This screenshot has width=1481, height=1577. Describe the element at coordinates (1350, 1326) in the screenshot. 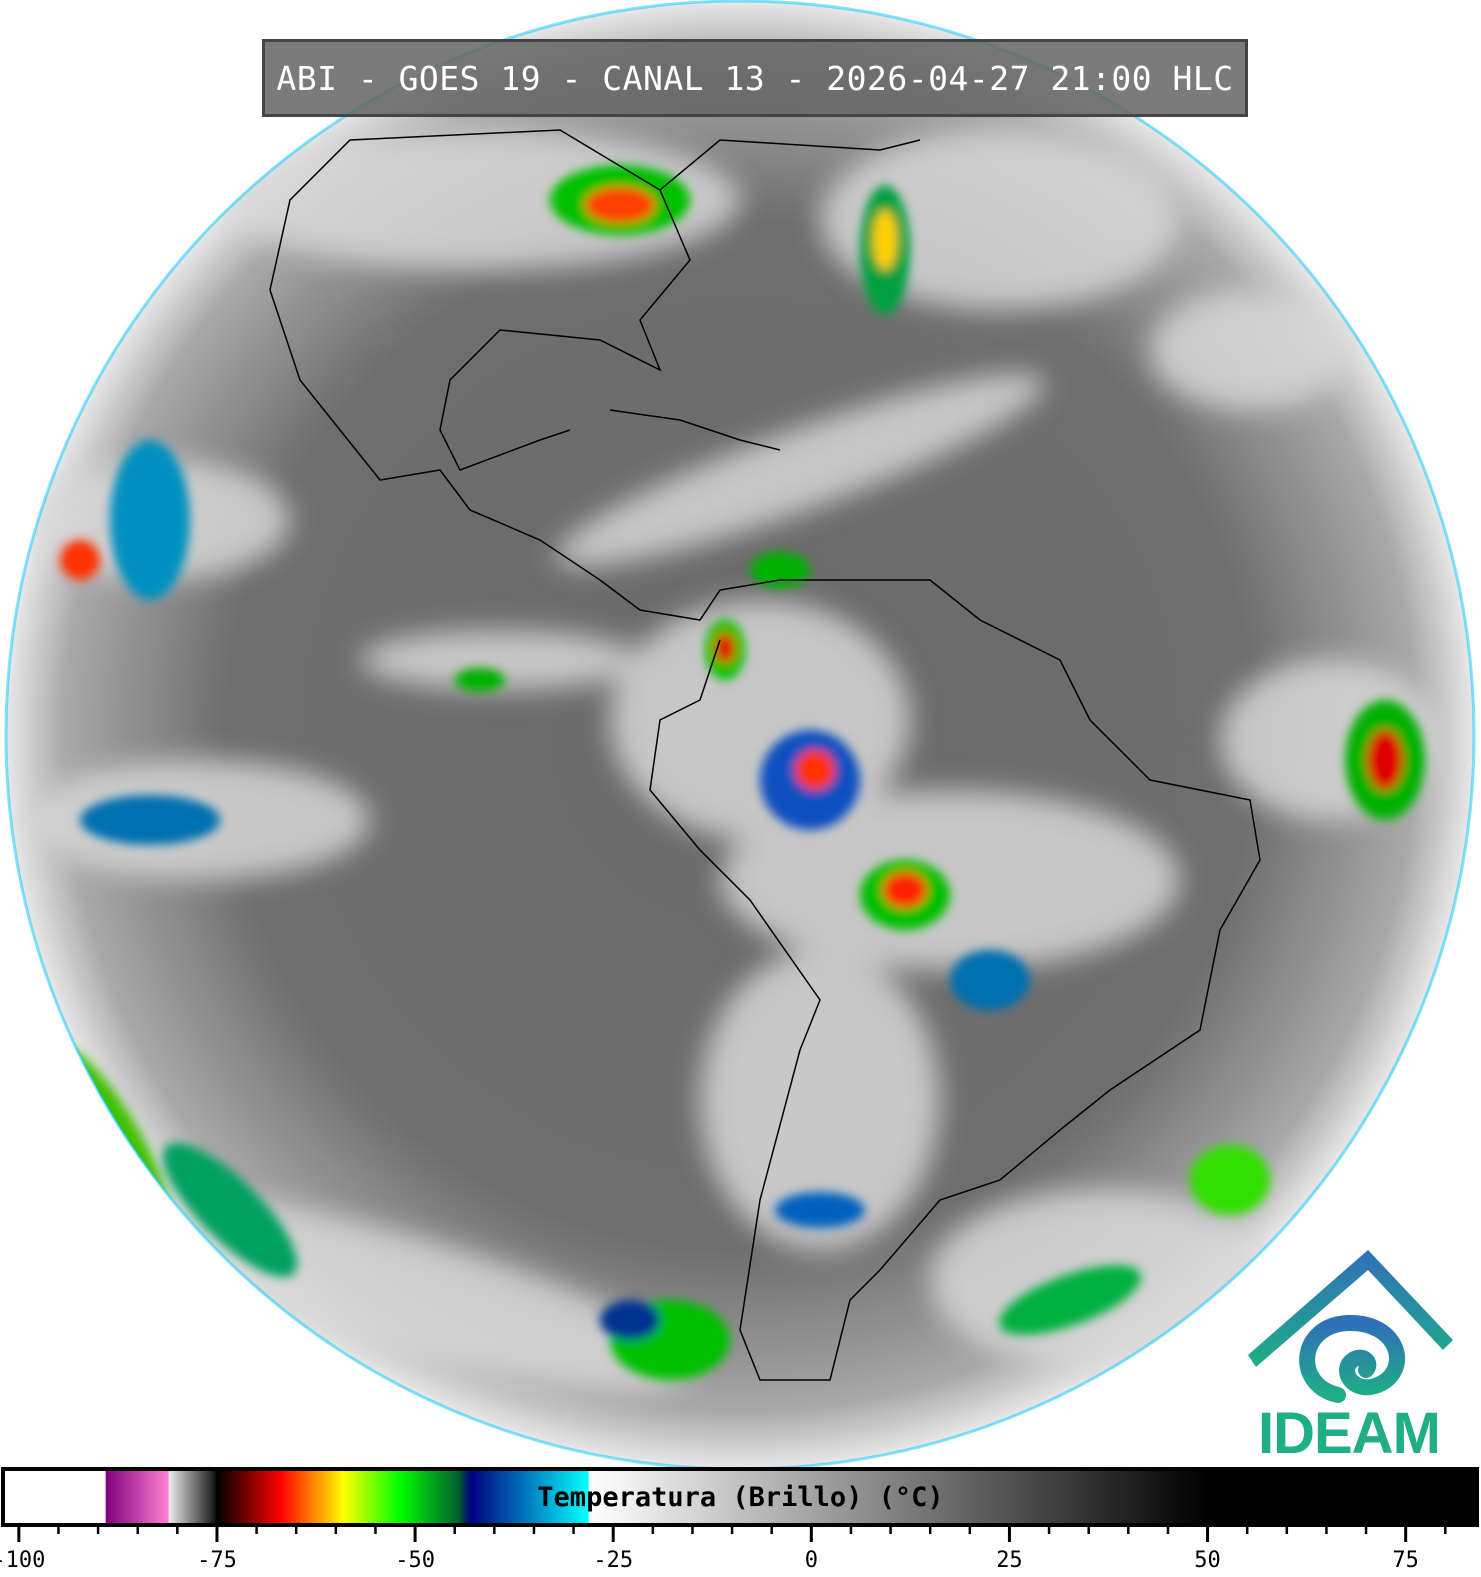

I see `ideam-logo` at that location.